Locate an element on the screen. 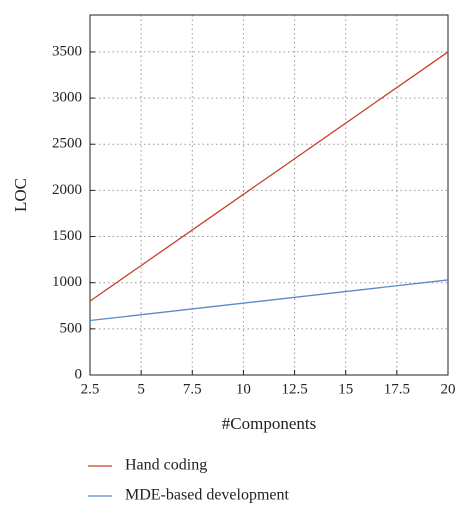  y-tick-label: 3500 is located at coordinates (67, 51).